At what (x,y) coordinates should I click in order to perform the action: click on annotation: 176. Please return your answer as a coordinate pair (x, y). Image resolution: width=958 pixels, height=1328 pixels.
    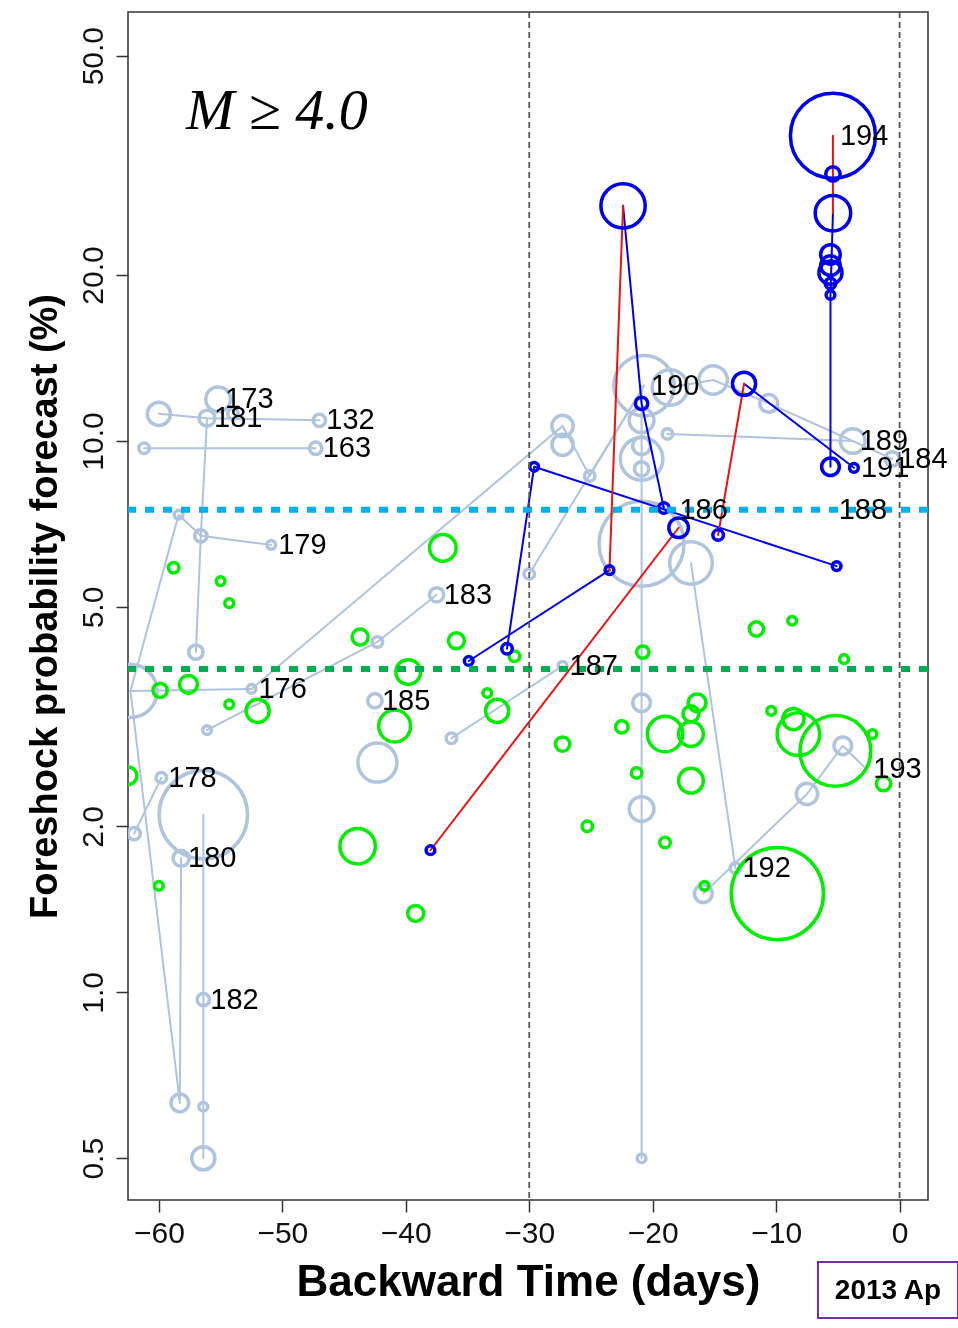
    Looking at the image, I should click on (282, 687).